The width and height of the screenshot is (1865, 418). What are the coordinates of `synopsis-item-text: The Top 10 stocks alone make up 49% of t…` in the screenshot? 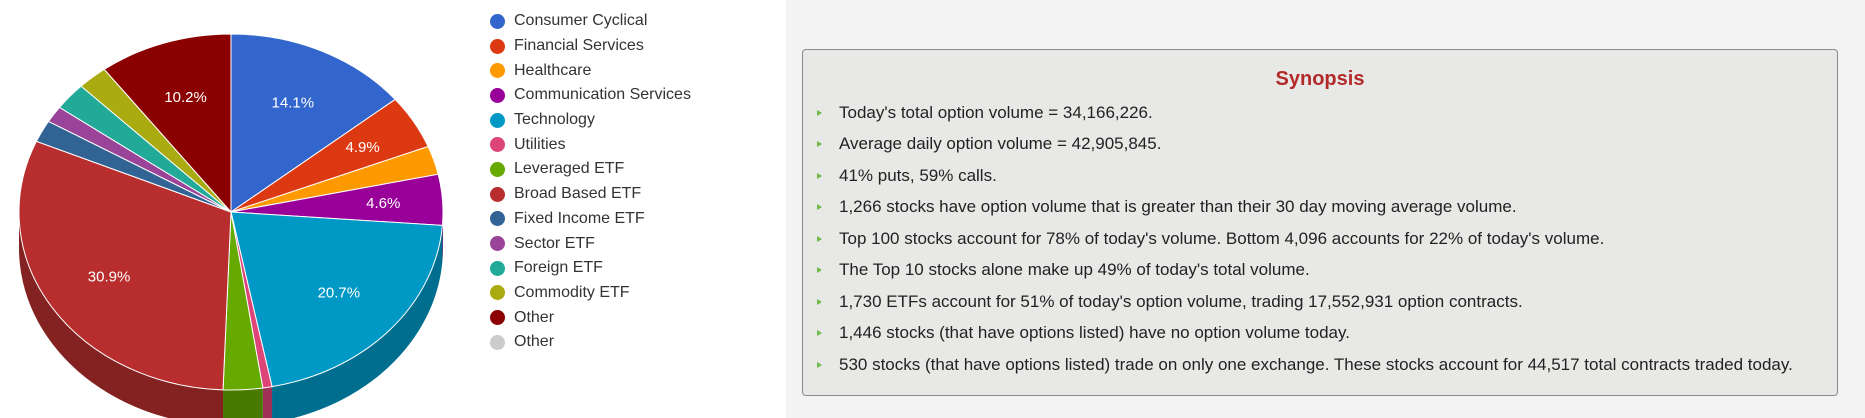 It's located at (1074, 270).